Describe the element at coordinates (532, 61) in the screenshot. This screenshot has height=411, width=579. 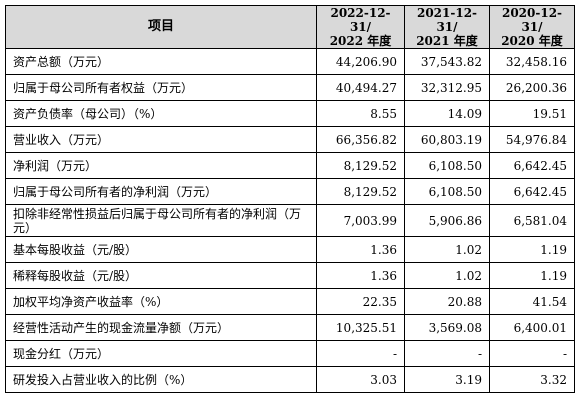
I see `cell-2020: 32,458.16` at that location.